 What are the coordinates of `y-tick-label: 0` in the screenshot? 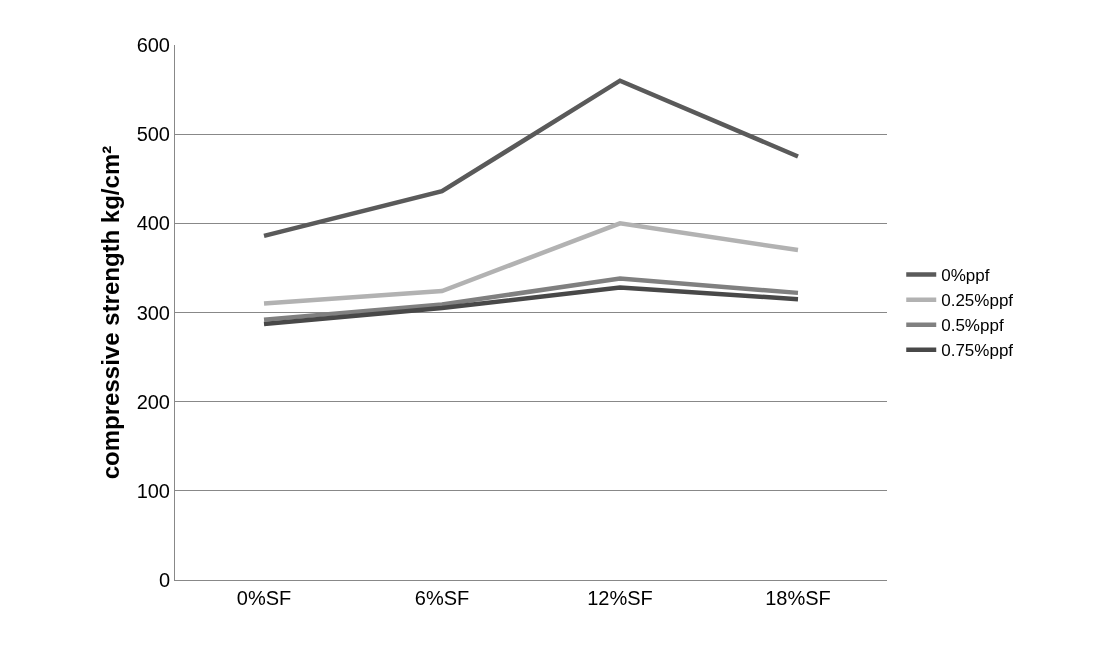 It's located at (164, 580).